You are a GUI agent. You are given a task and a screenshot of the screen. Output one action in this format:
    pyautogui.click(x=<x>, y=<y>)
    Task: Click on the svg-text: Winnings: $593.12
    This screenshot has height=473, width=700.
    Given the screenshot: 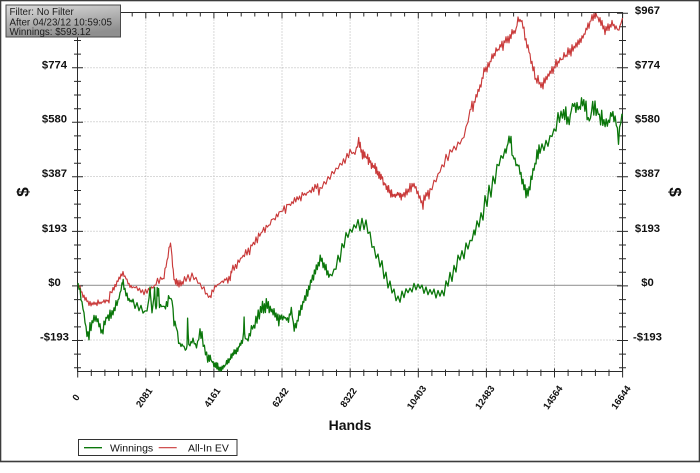 What is the action you would take?
    pyautogui.click(x=50, y=32)
    